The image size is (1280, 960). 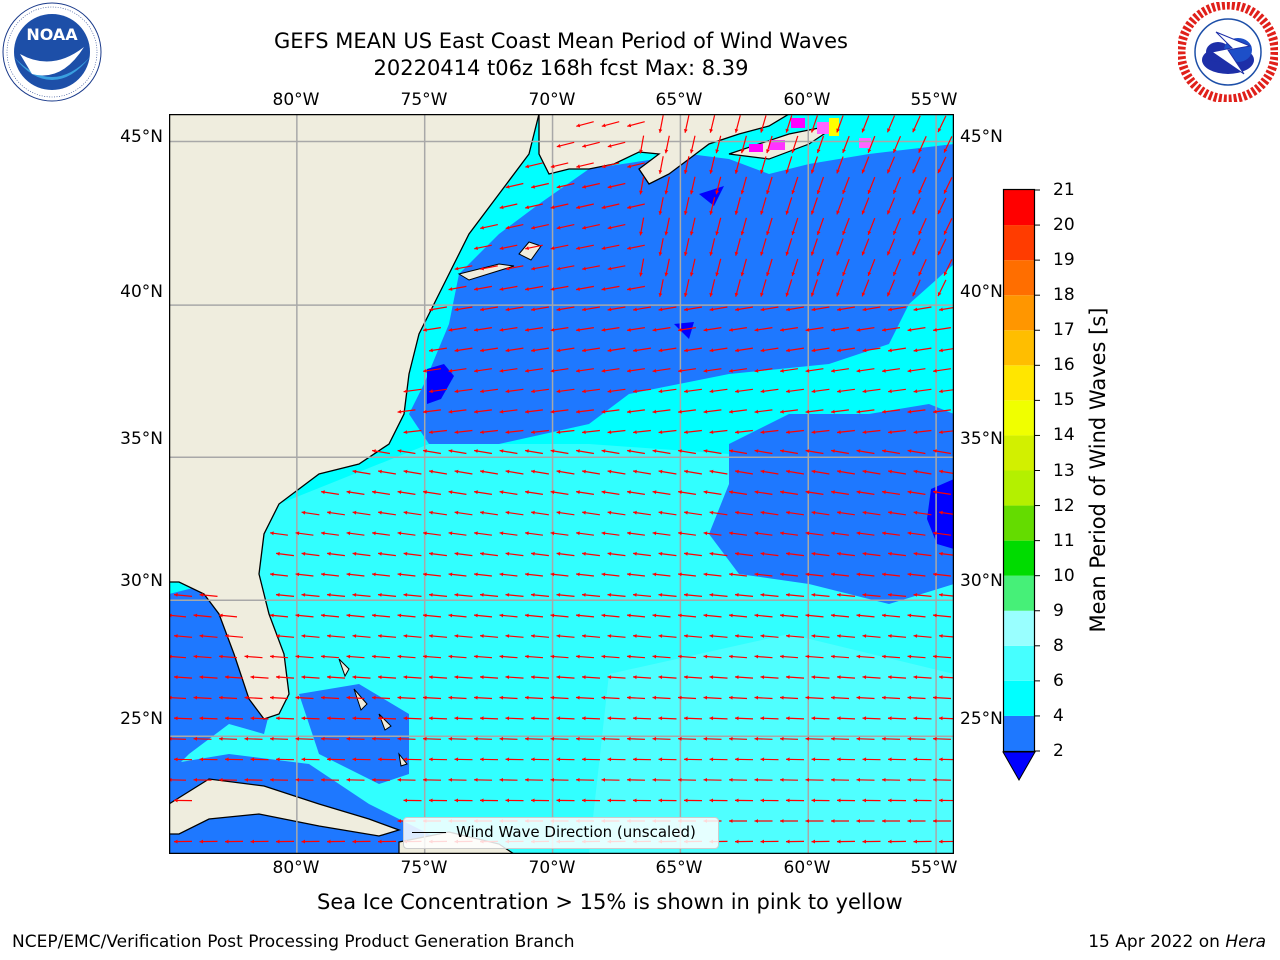 I want to click on lat-label-left-25: 25°N, so click(x=141, y=719).